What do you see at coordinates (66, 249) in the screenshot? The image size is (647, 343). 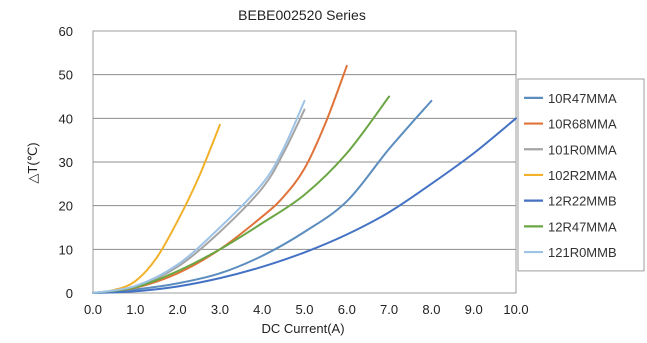 I see `y-tick-label: 10` at bounding box center [66, 249].